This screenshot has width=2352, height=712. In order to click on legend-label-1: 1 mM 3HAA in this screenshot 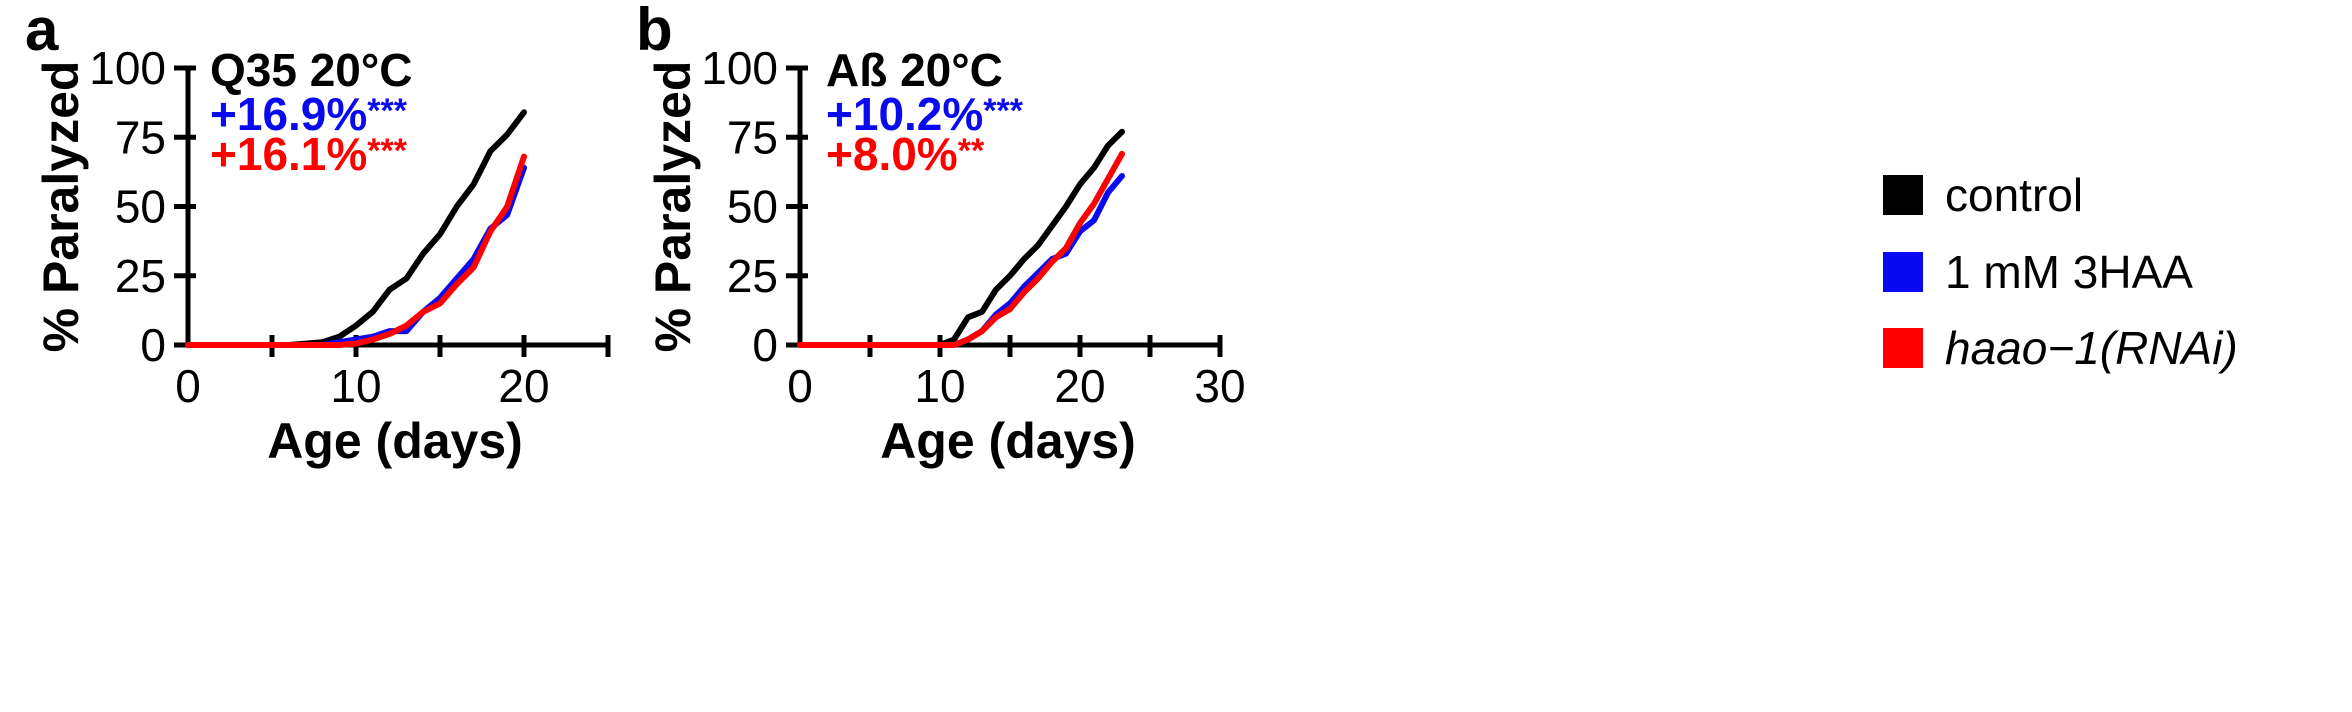, I will do `click(2069, 272)`.